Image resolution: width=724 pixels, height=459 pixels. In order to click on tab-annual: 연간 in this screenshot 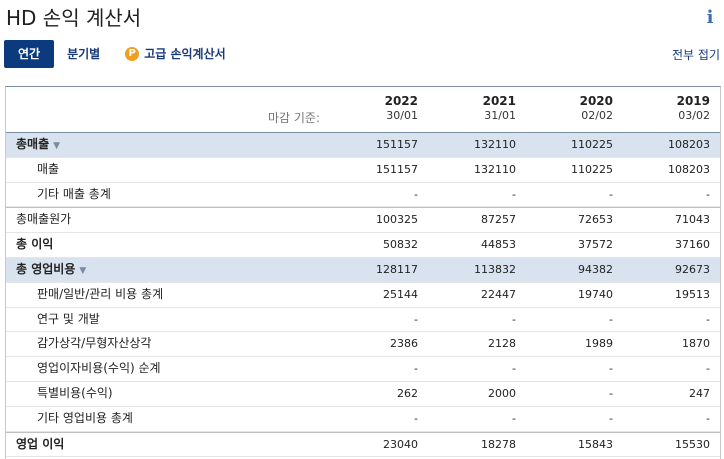, I will do `click(29, 54)`.